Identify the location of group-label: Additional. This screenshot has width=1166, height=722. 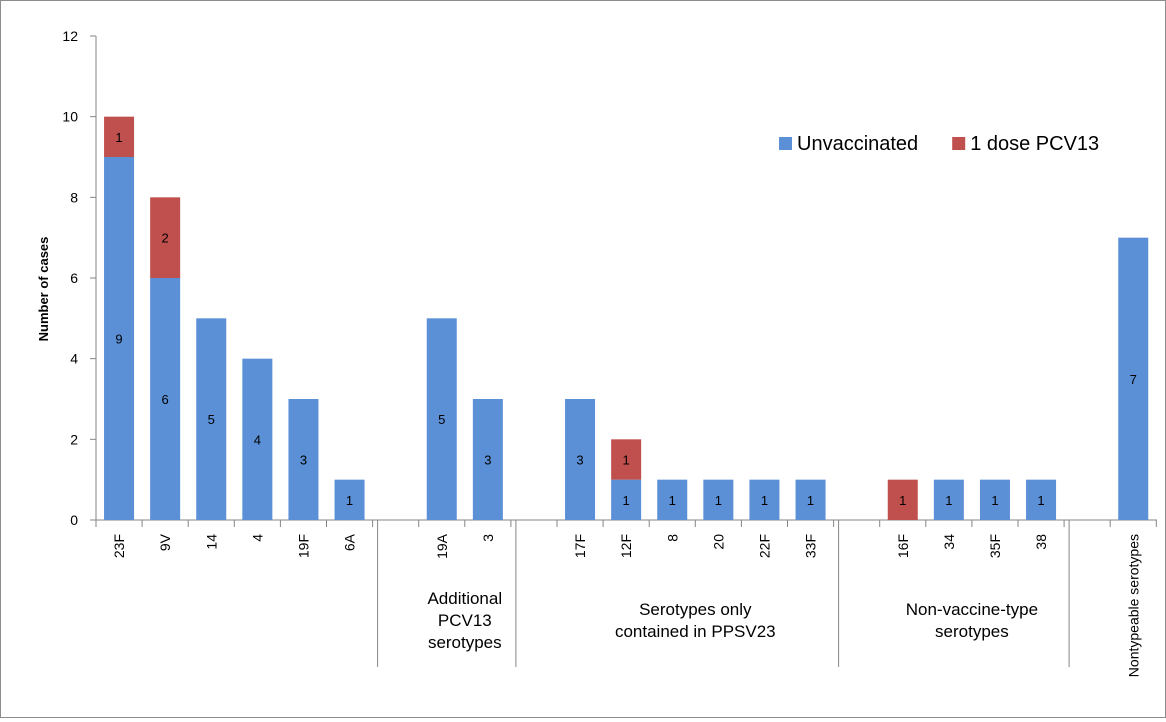
(464, 598).